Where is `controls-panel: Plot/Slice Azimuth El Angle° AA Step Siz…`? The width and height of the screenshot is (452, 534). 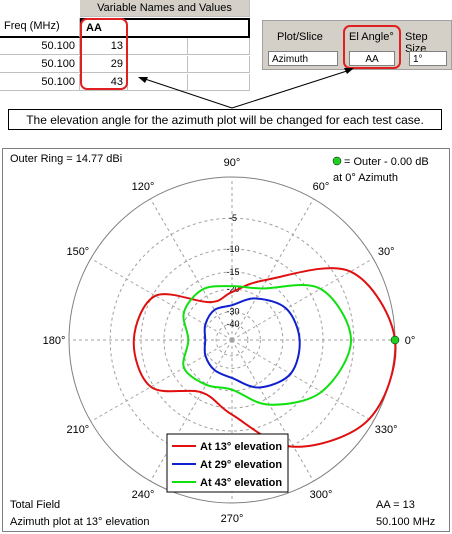
controls-panel: Plot/Slice Azimuth El Angle° AA Step Siz… is located at coordinates (357, 45).